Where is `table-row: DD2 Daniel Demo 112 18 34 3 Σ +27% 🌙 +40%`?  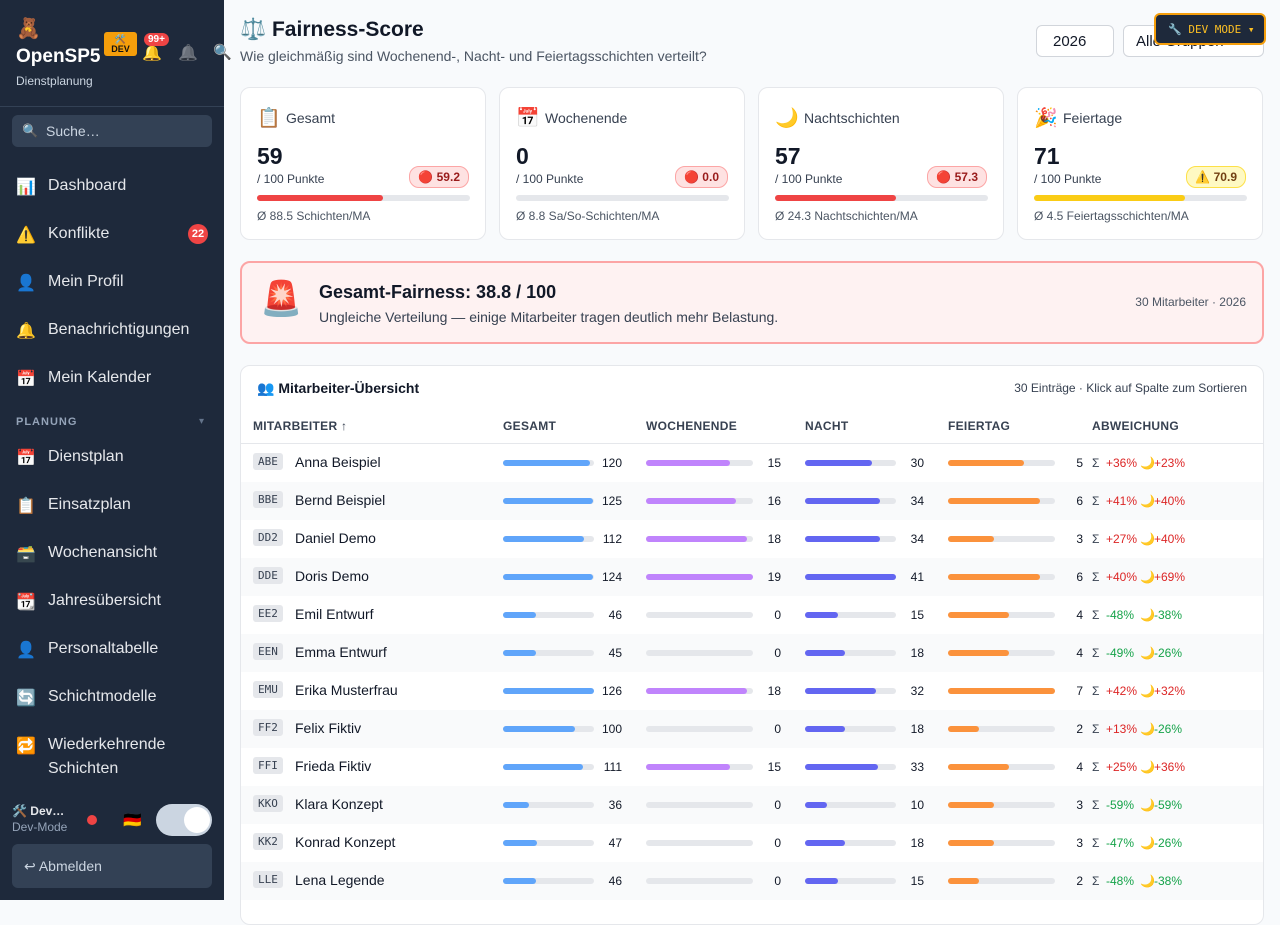 table-row: DD2 Daniel Demo 112 18 34 3 Σ +27% 🌙 +40% is located at coordinates (752, 539).